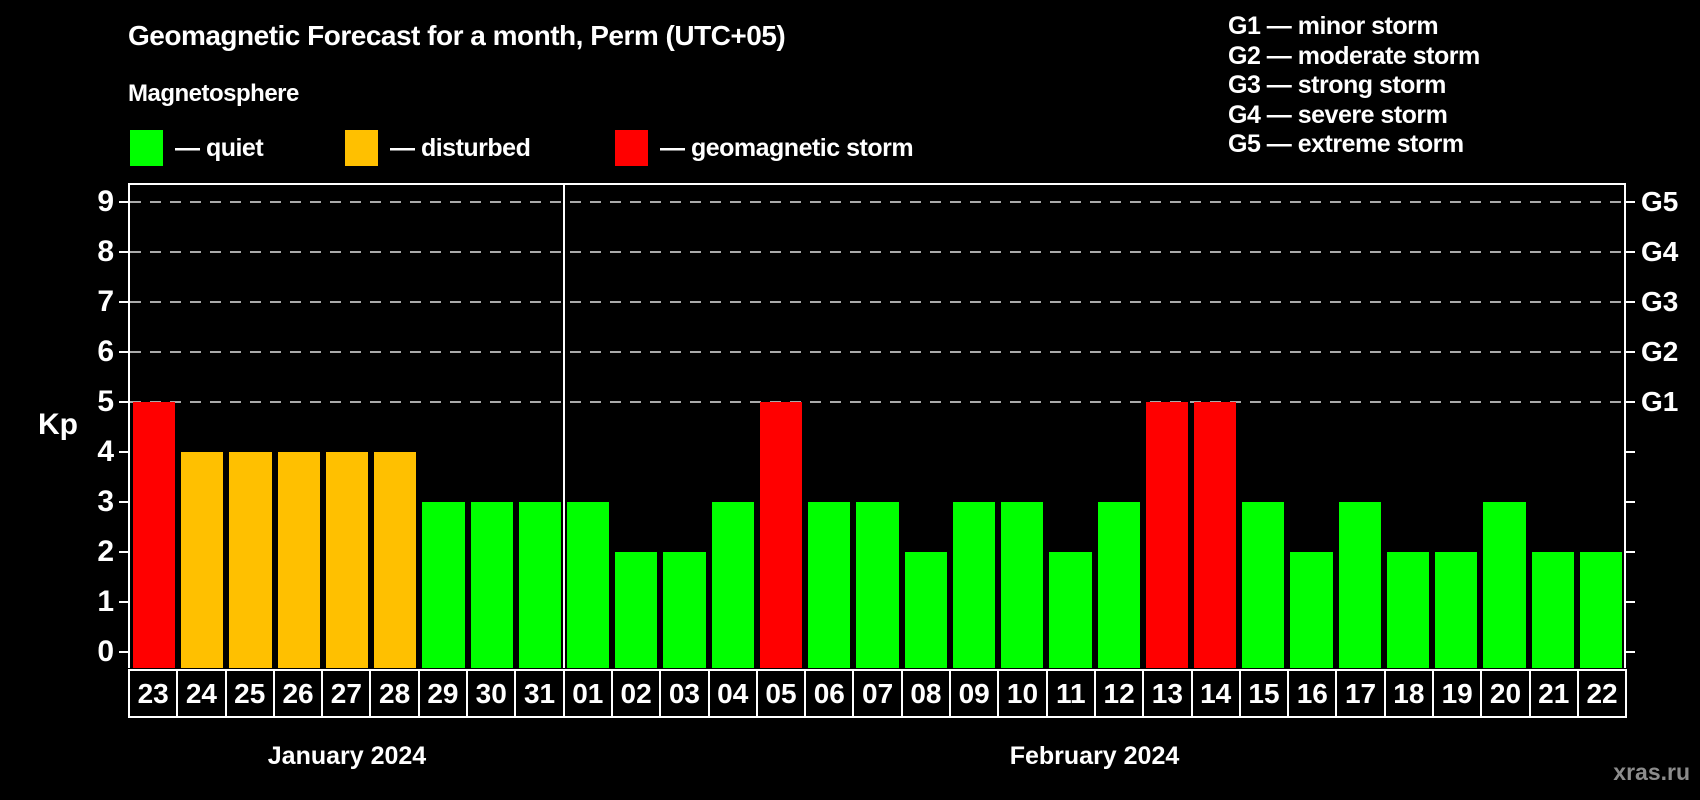 The image size is (1700, 800). I want to click on day-label-17: 17, so click(1361, 693).